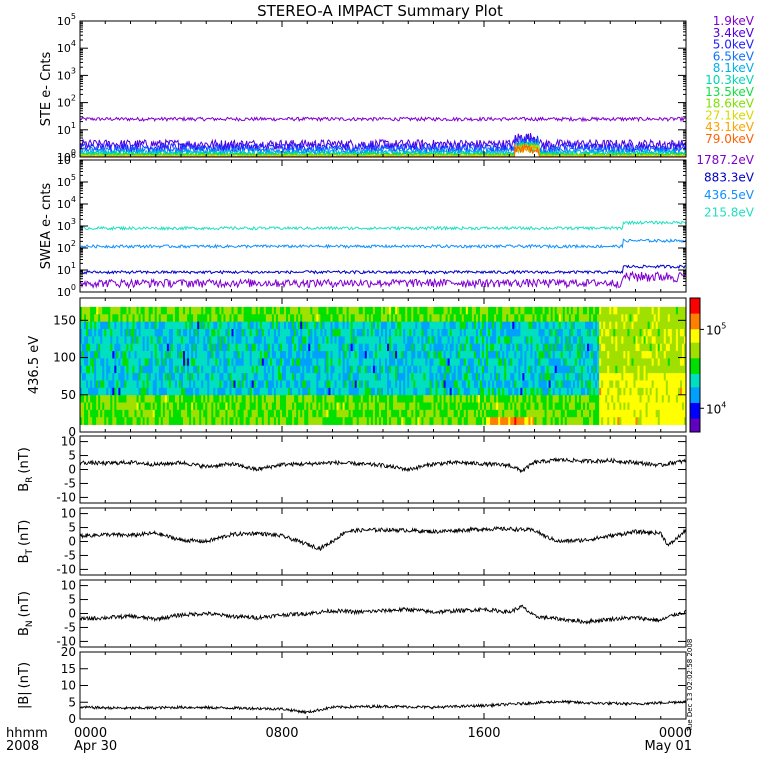 Image resolution: width=780 pixels, height=780 pixels. What do you see at coordinates (73, 287) in the screenshot?
I see `y-tick-exponent: 0` at bounding box center [73, 287].